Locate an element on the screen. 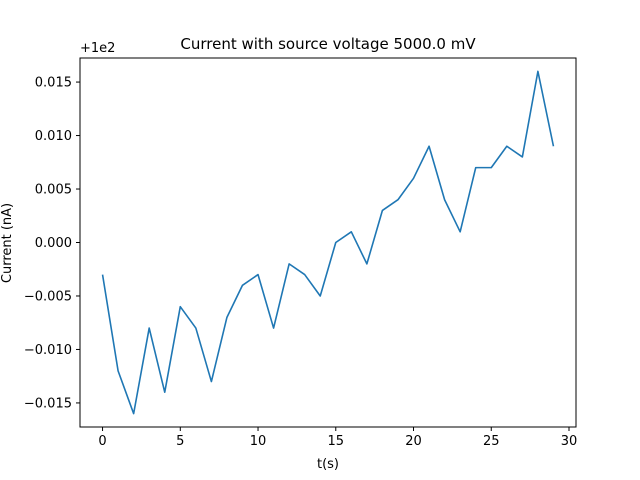 The height and width of the screenshot is (480, 640). x-axis-ticks: 0 5 10 15 20 25 30 is located at coordinates (337, 438).